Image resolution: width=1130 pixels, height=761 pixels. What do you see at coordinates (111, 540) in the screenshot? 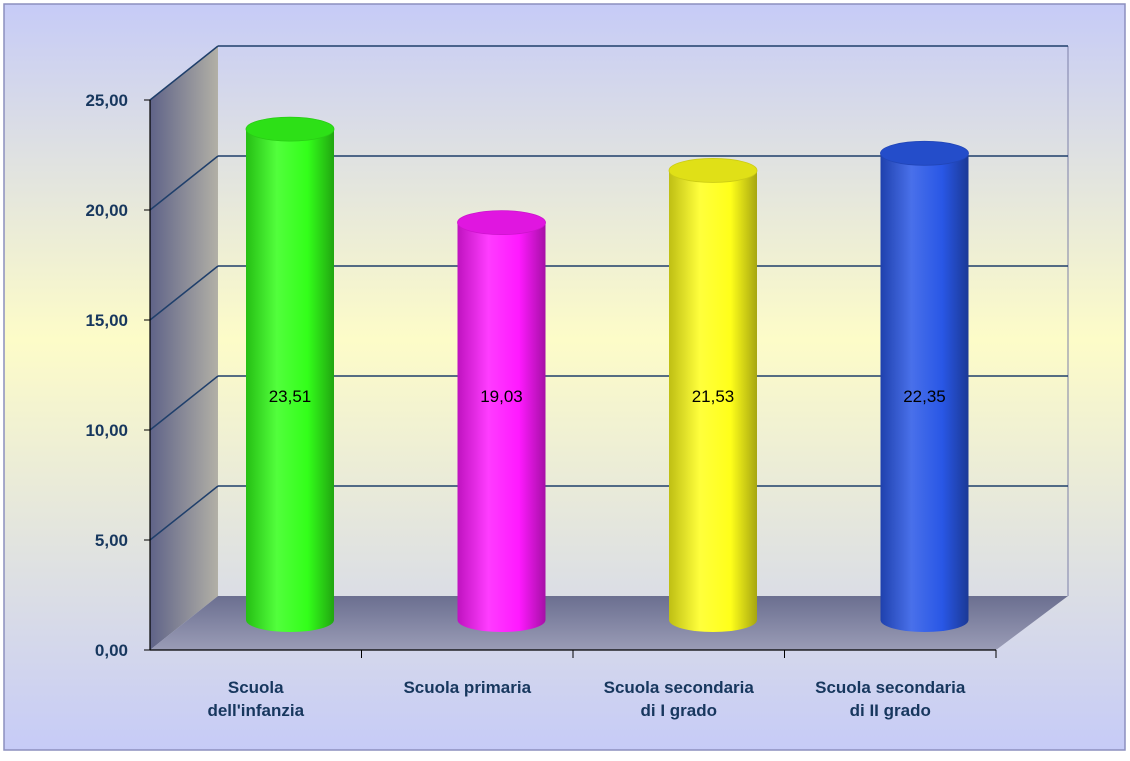
I see `y-tick-label: 5,00` at bounding box center [111, 540].